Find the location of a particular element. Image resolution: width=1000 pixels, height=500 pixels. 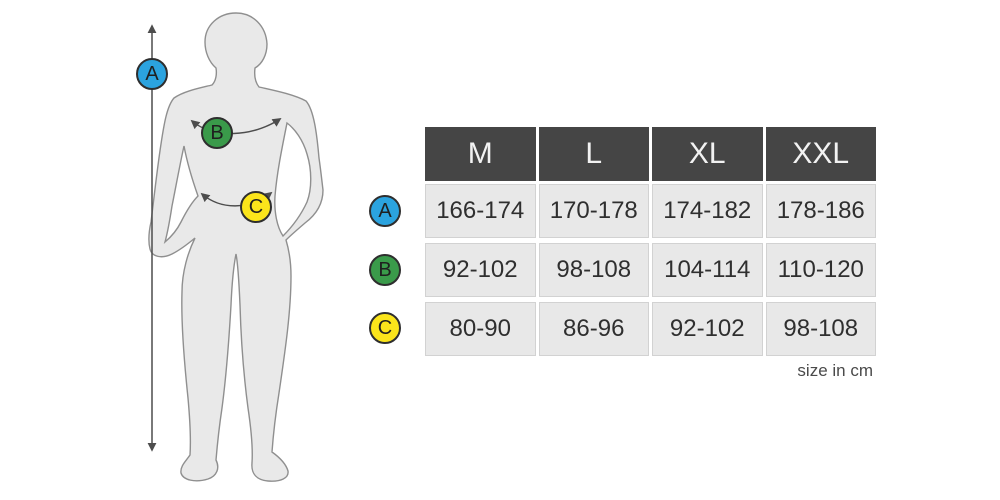

table-row-height: 166-174 170-178 174-182 178-186 is located at coordinates (650, 211).